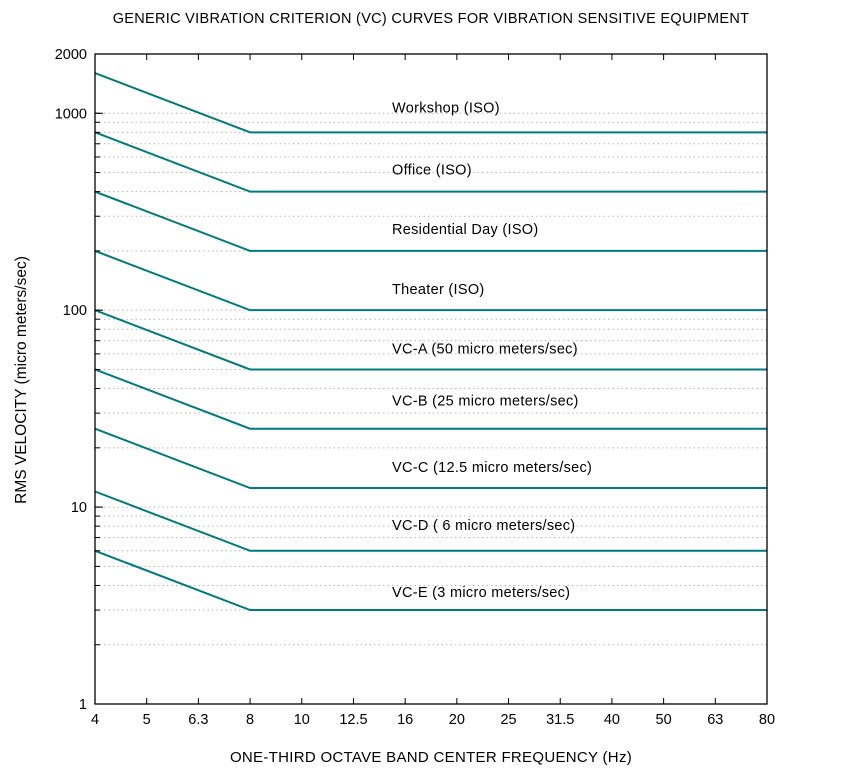  I want to click on x-tick-label: 16, so click(405, 720).